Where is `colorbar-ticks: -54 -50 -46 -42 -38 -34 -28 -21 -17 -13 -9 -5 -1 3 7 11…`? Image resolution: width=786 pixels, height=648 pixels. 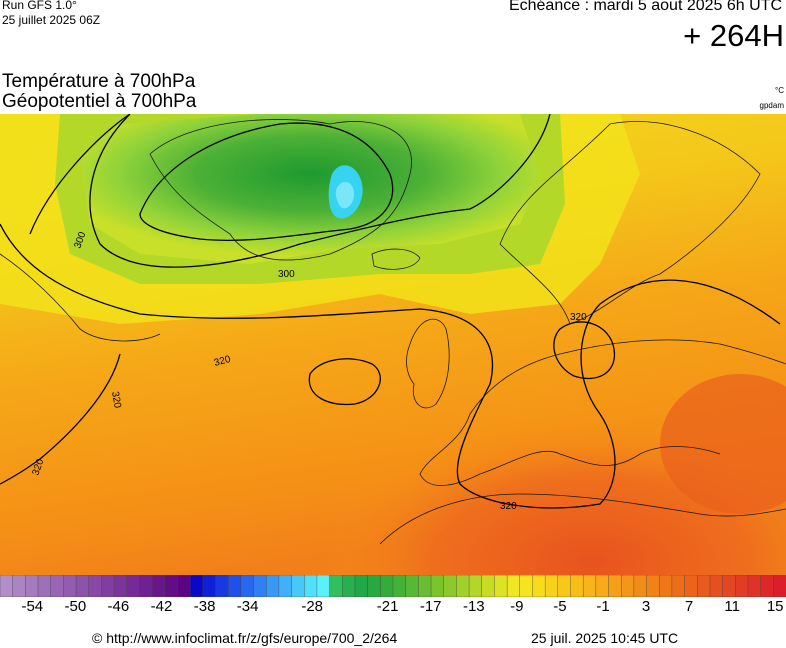 colorbar-ticks: -54 -50 -46 -42 -38 -34 -28 -21 -17 -13 -9 -5 -1 3 7 11… is located at coordinates (393, 609).